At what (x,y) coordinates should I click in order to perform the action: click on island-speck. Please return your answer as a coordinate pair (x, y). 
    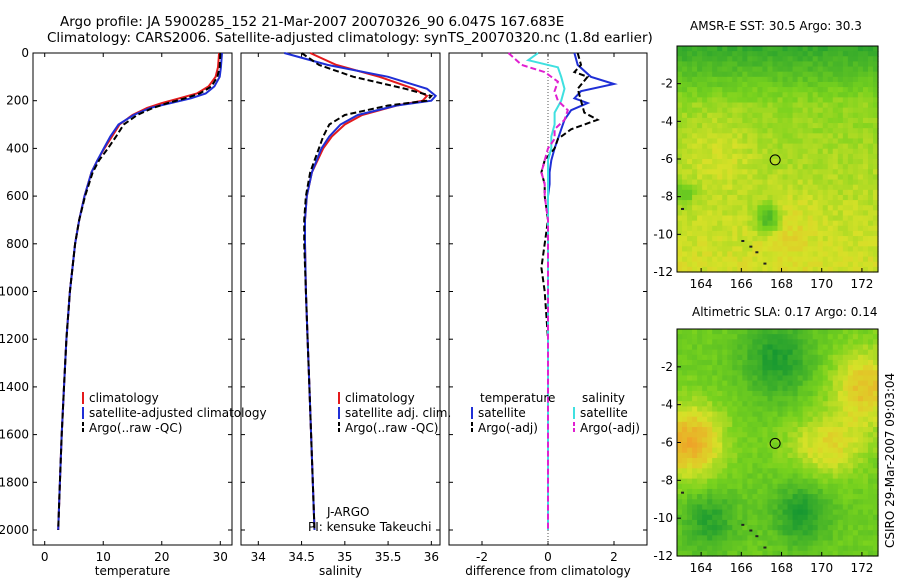
    Looking at the image, I should click on (765, 263).